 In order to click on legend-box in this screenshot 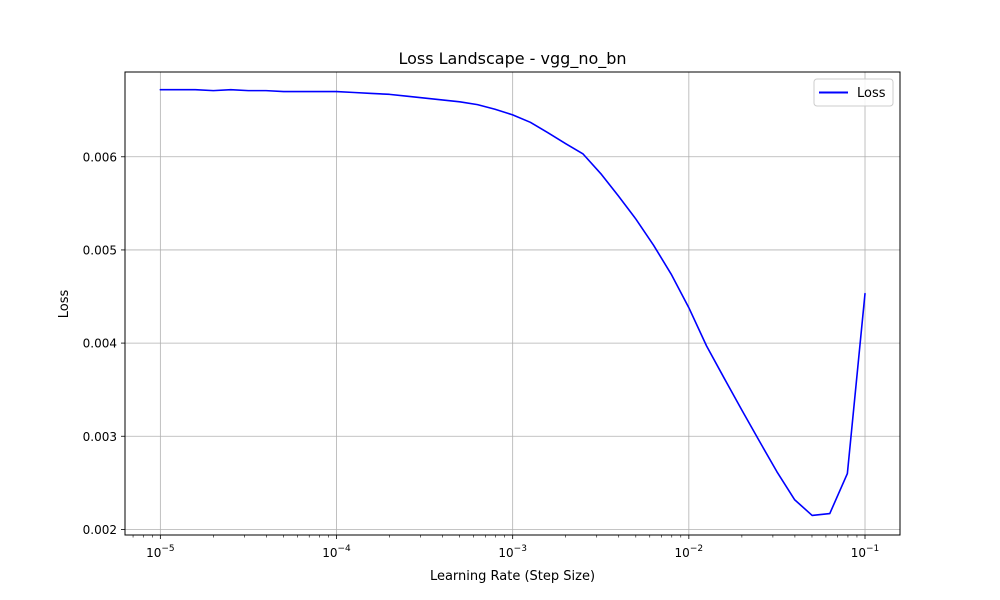, I will do `click(853, 92)`.